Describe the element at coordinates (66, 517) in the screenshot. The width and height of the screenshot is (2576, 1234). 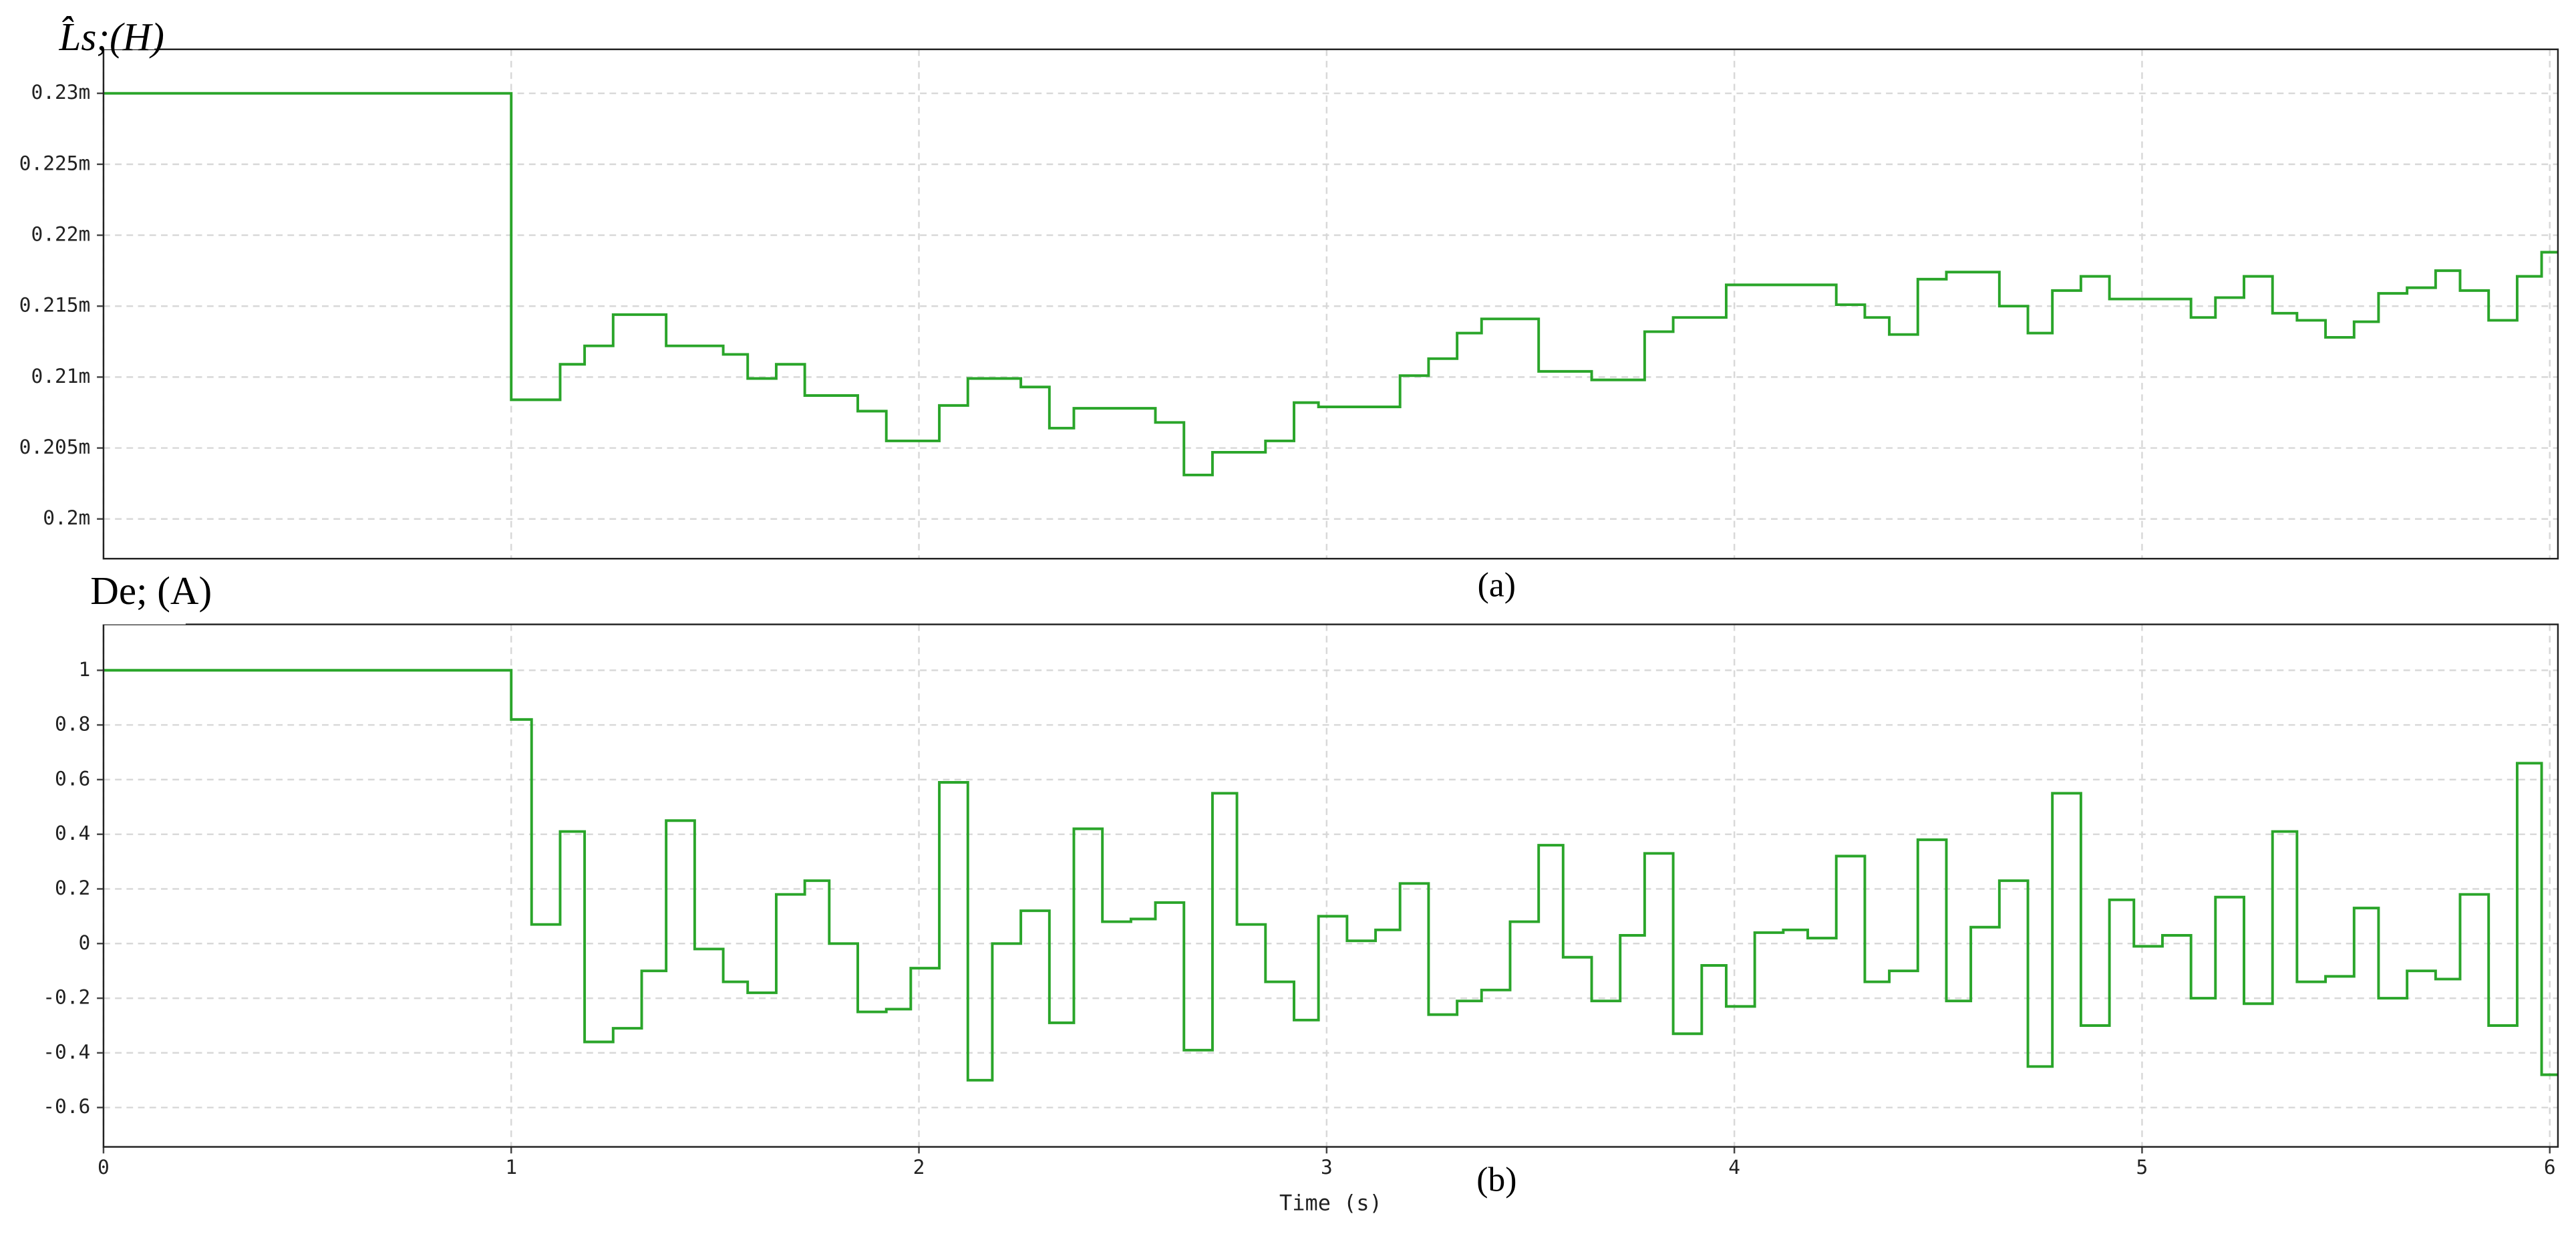
I see `y-tick-label: 0.2m` at that location.